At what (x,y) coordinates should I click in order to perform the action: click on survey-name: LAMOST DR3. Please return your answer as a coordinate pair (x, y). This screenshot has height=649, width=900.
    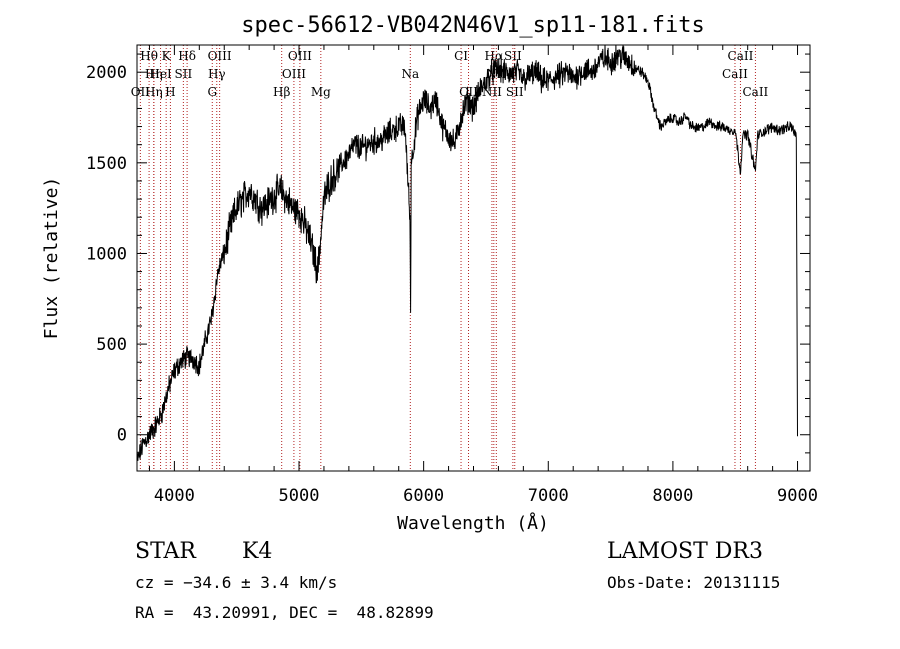
    Looking at the image, I should click on (685, 551).